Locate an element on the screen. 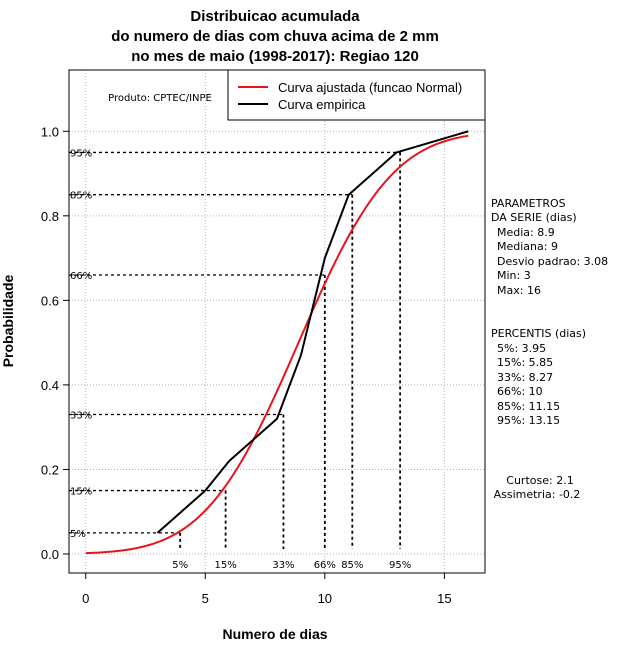 The height and width of the screenshot is (660, 640). percentil-85: 85%: 11.15 is located at coordinates (528, 406).